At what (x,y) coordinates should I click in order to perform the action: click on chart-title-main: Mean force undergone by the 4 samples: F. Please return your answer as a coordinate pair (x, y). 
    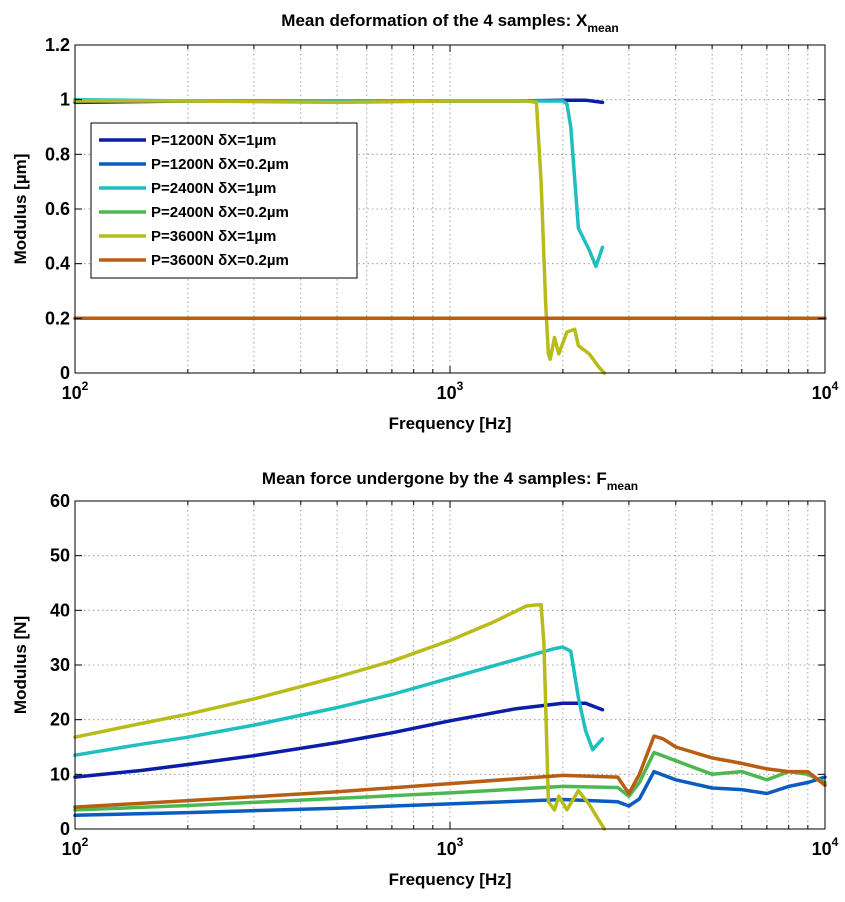
    Looking at the image, I should click on (434, 478).